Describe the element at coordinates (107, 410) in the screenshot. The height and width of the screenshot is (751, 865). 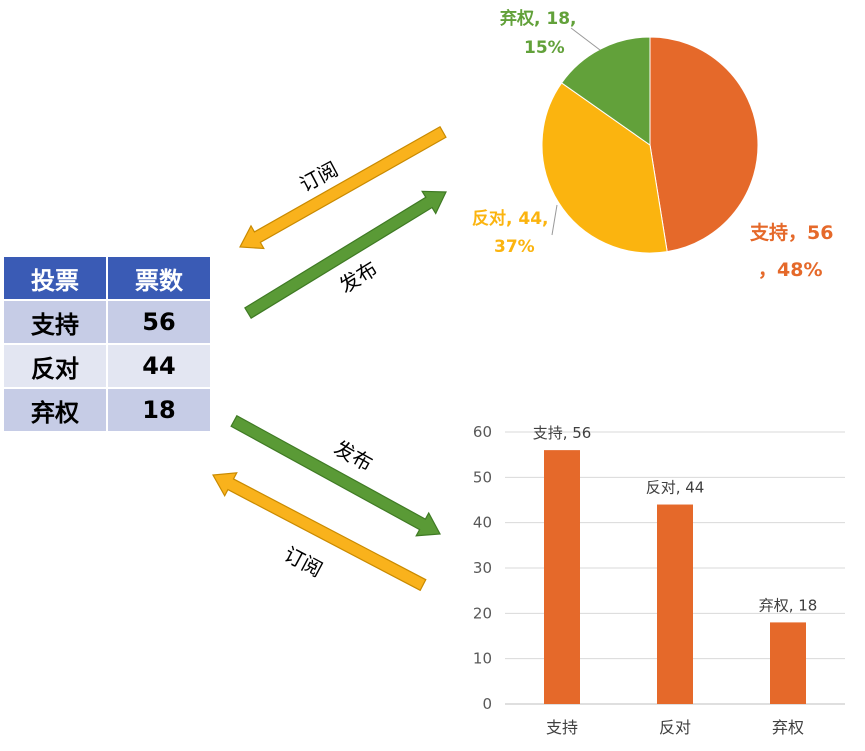
I see `table-row: 弃权 18` at that location.